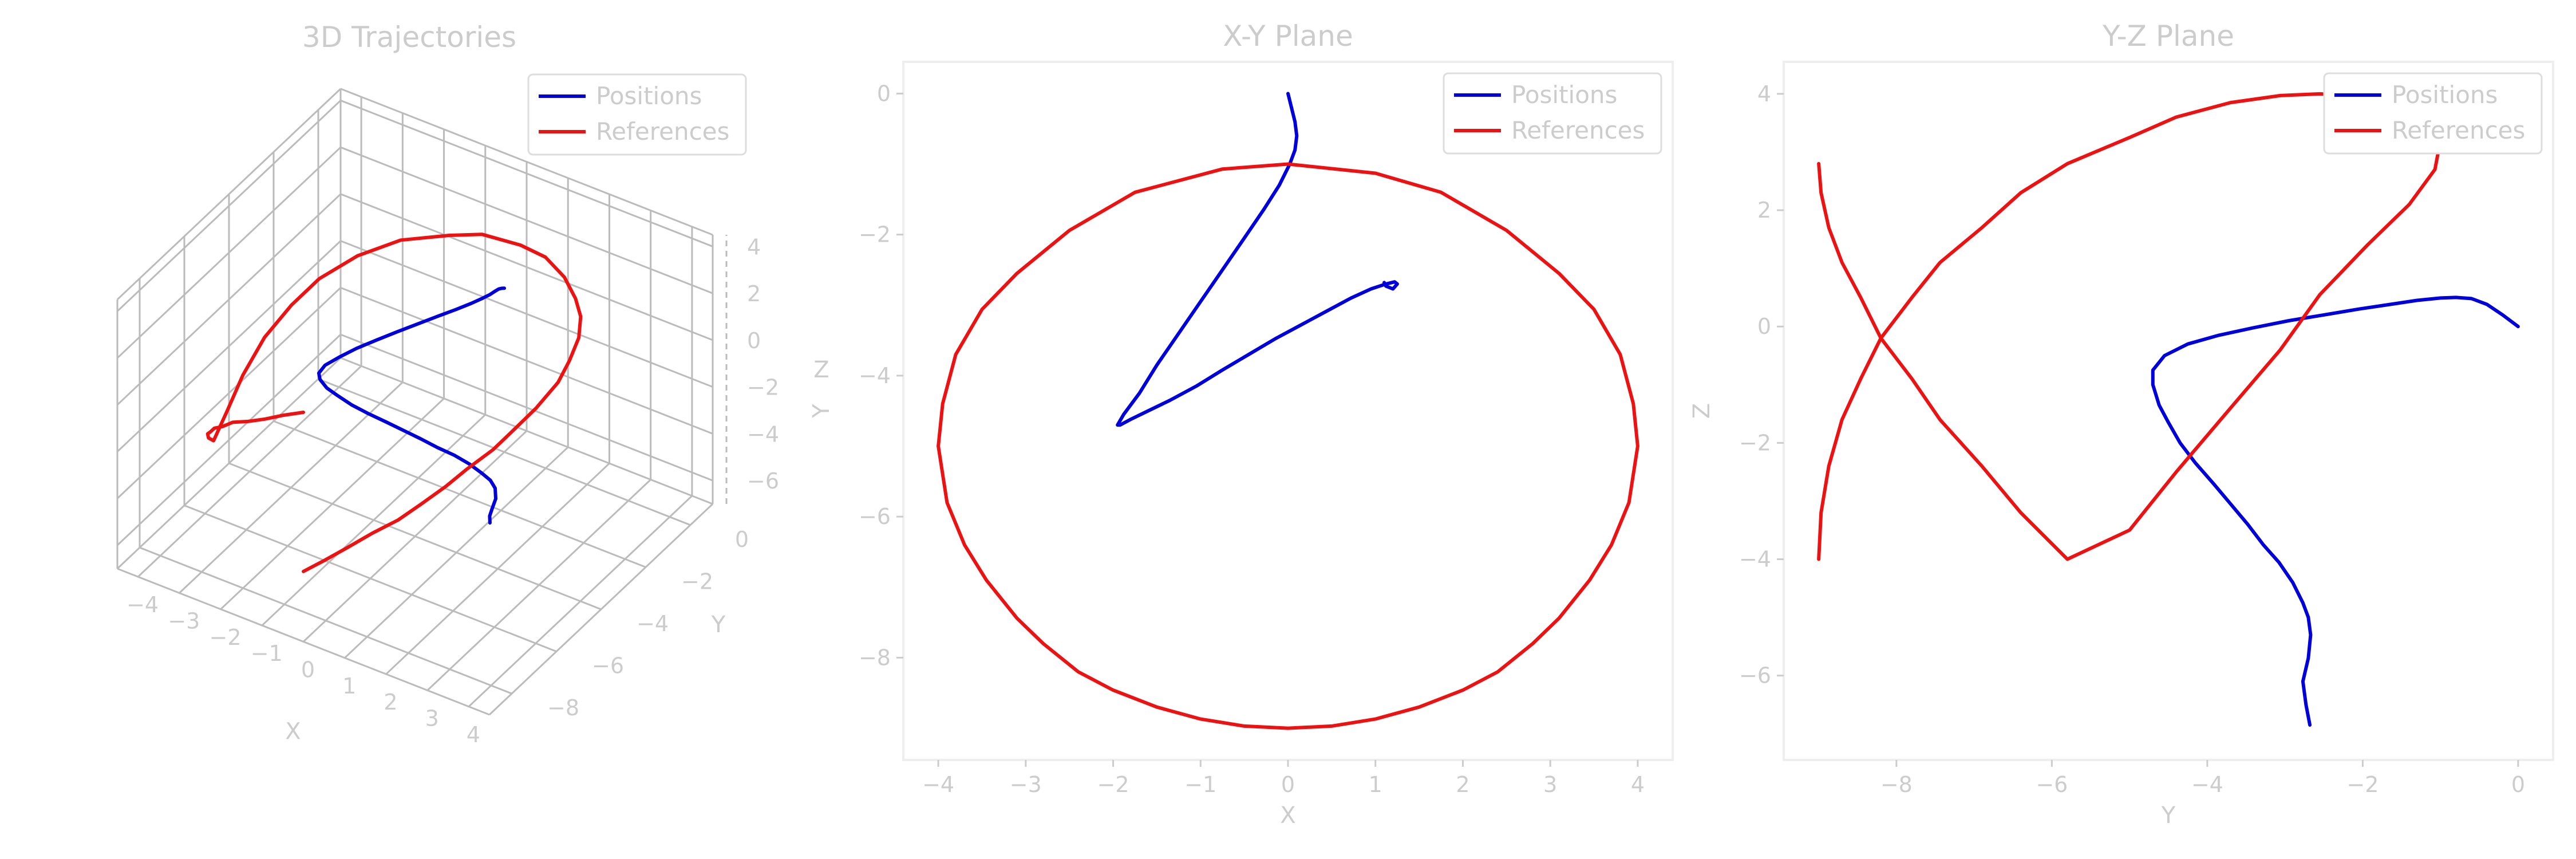 The height and width of the screenshot is (859, 2576). What do you see at coordinates (1755, 442) in the screenshot?
I see `yz-ytick-label: −2` at bounding box center [1755, 442].